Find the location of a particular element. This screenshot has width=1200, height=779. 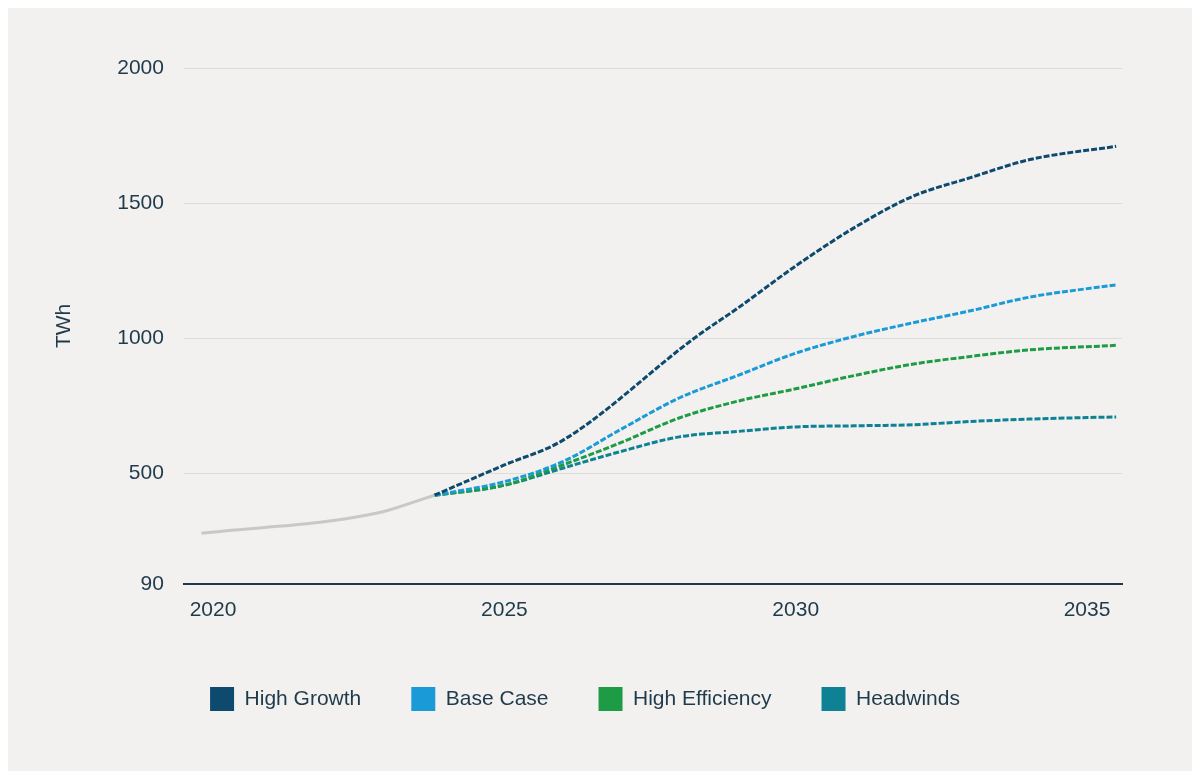

x-tick-label: 2020 is located at coordinates (213, 609).